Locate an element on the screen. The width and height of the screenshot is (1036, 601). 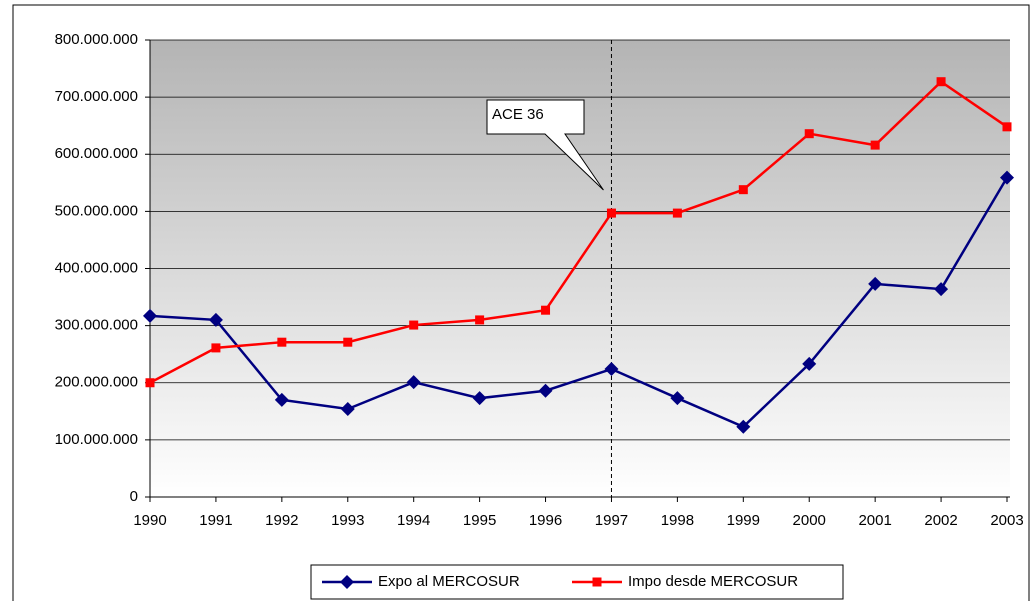
y-tick-label: 500.000.000 is located at coordinates (96, 210).